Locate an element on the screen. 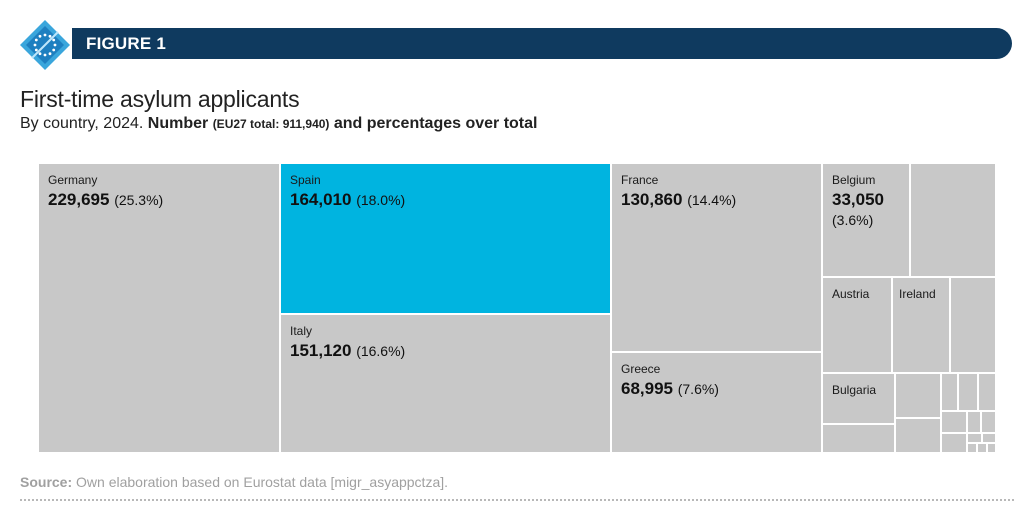 This screenshot has height=517, width=1024. value-percent: (18.0%) is located at coordinates (381, 200).